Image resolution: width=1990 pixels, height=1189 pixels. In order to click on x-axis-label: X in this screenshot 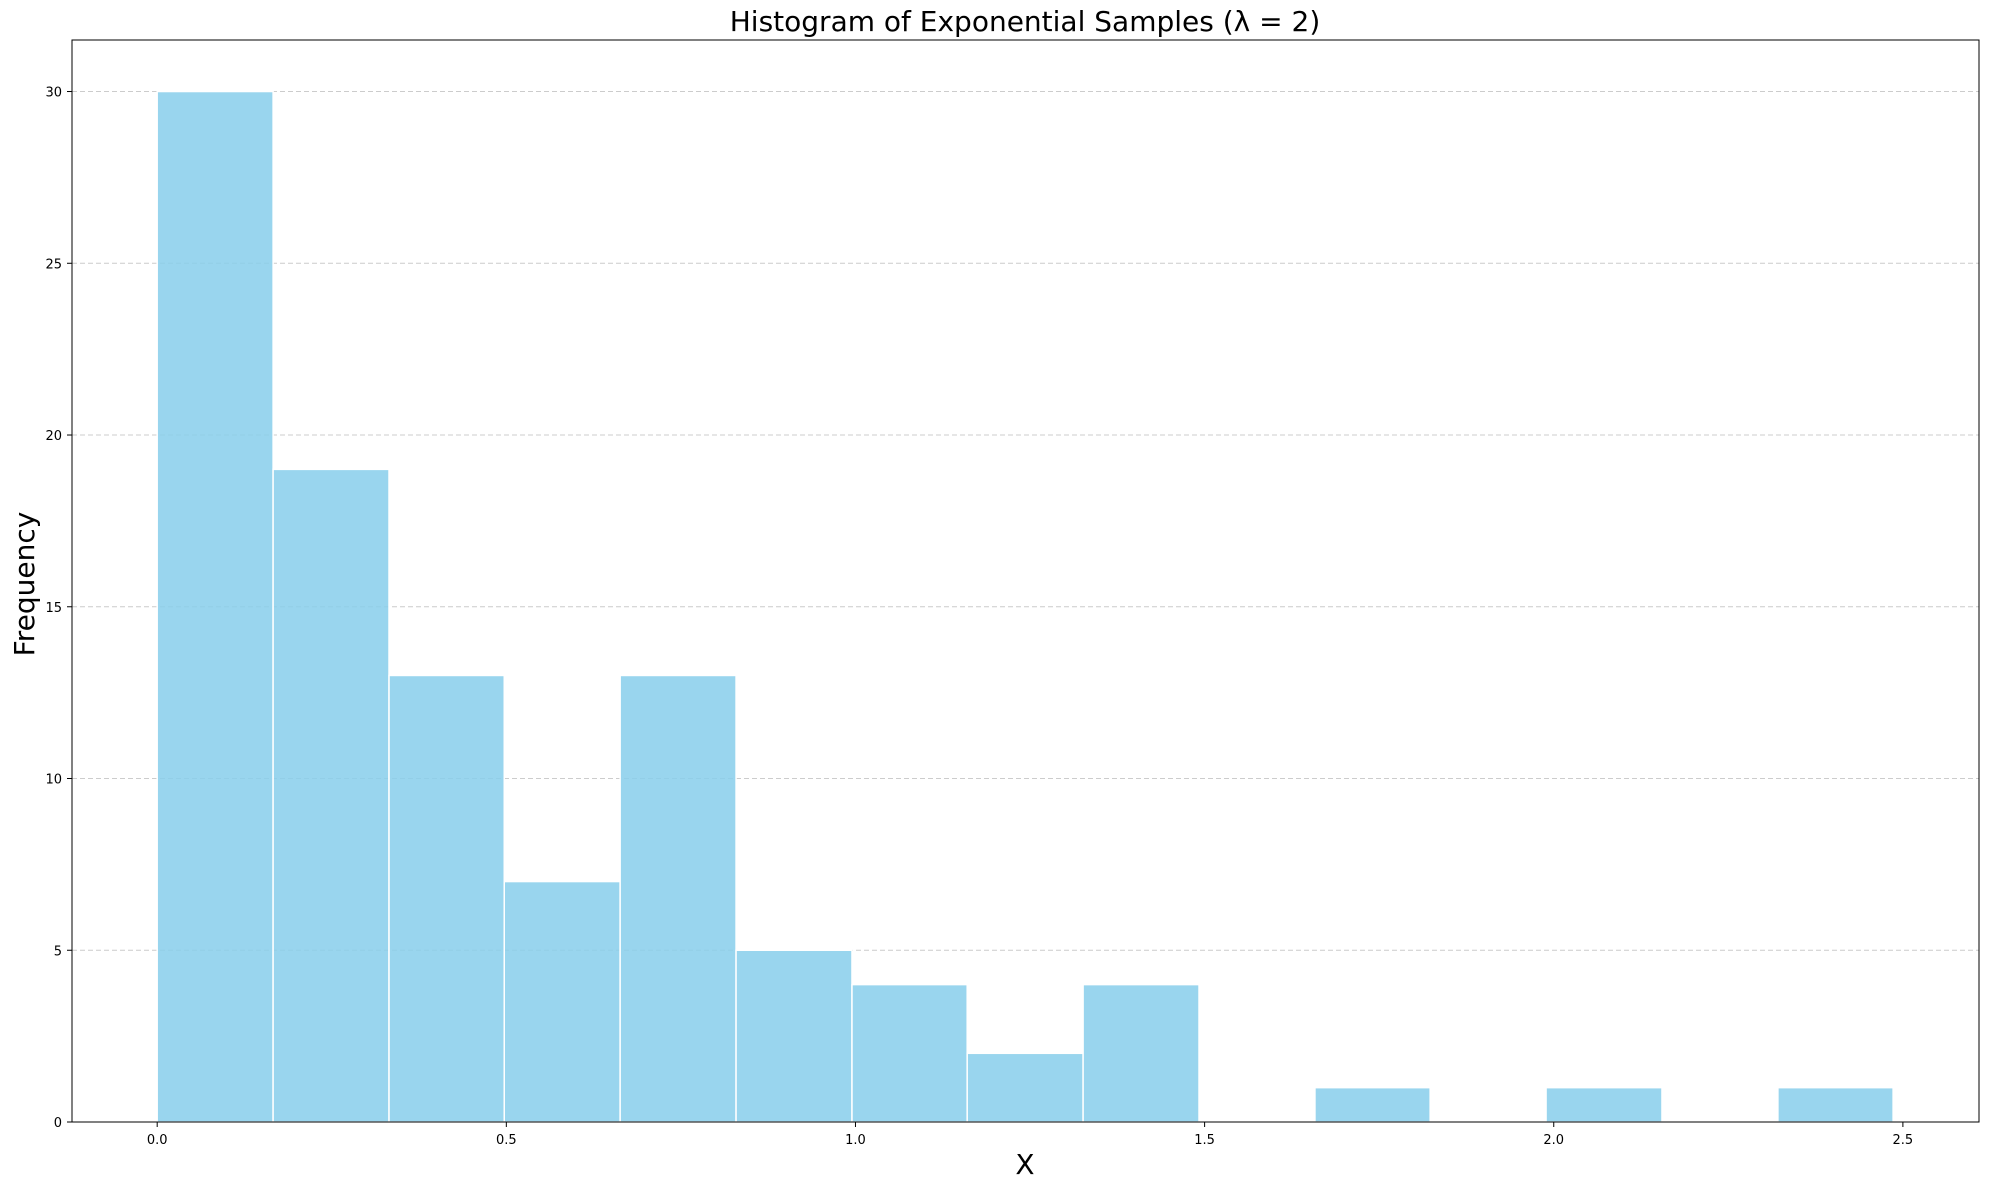, I will do `click(1024, 1164)`.